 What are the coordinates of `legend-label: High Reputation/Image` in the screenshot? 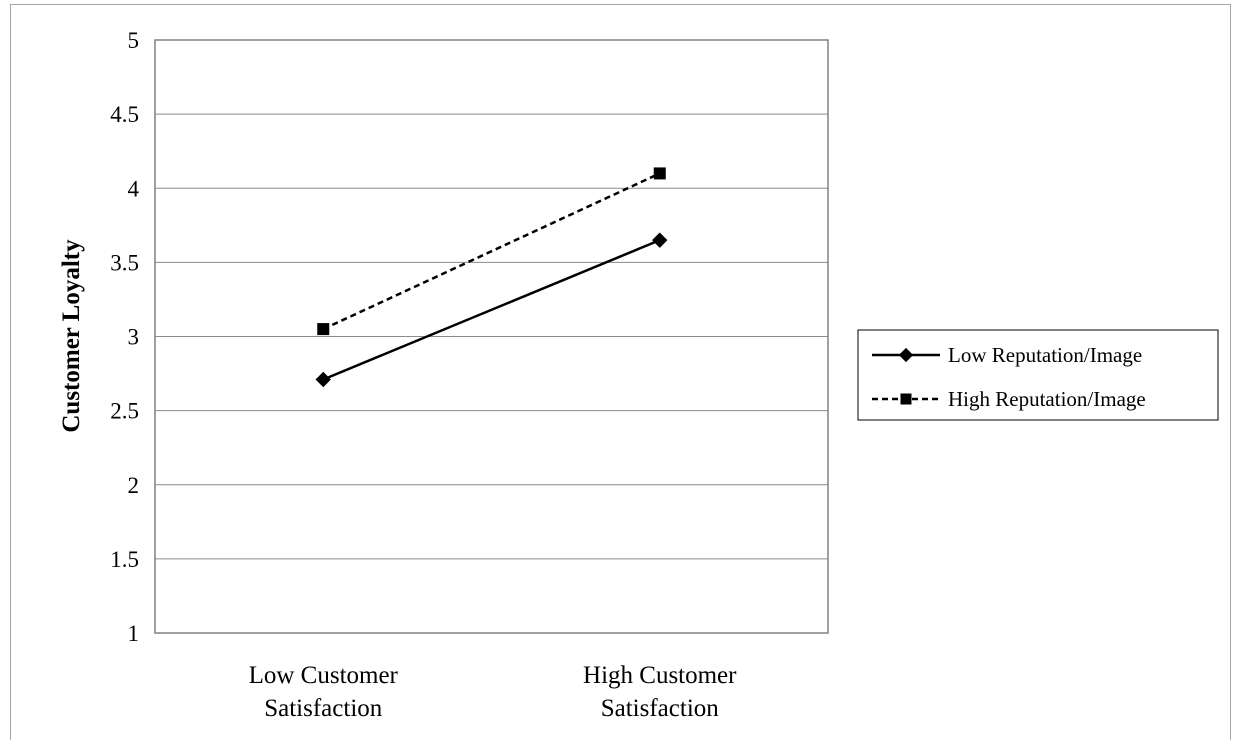 It's located at (1047, 399).